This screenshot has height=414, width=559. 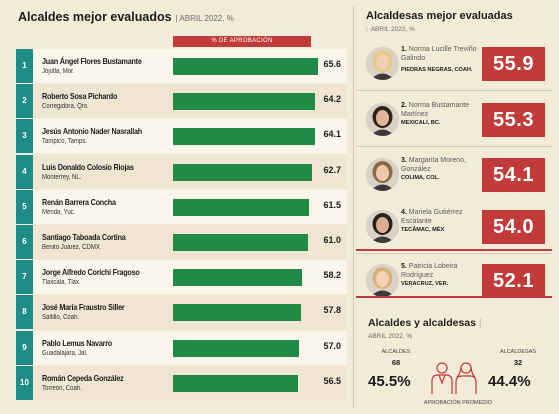 I want to click on alcaldesa-name: Norma Lucille Treviño Galindo, so click(x=439, y=54).